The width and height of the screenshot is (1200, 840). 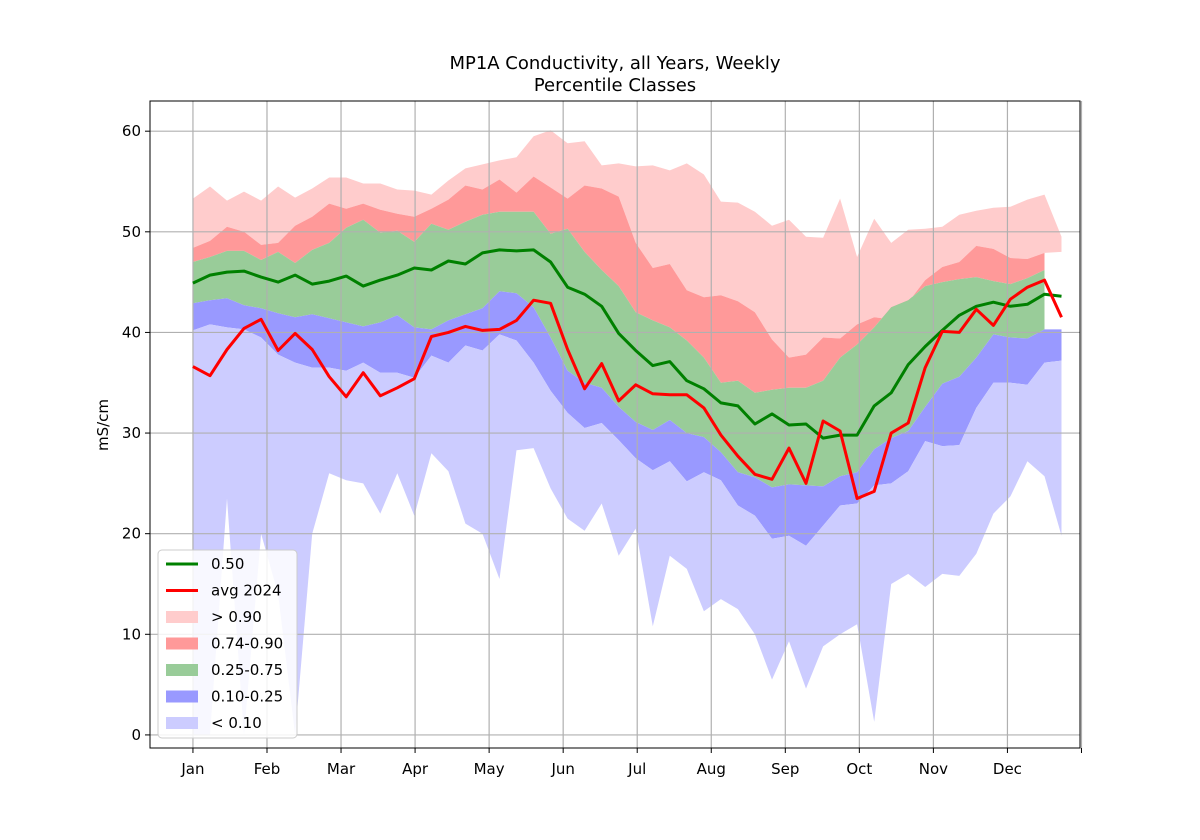 What do you see at coordinates (415, 769) in the screenshot?
I see `x-tick-label-3: Apr` at bounding box center [415, 769].